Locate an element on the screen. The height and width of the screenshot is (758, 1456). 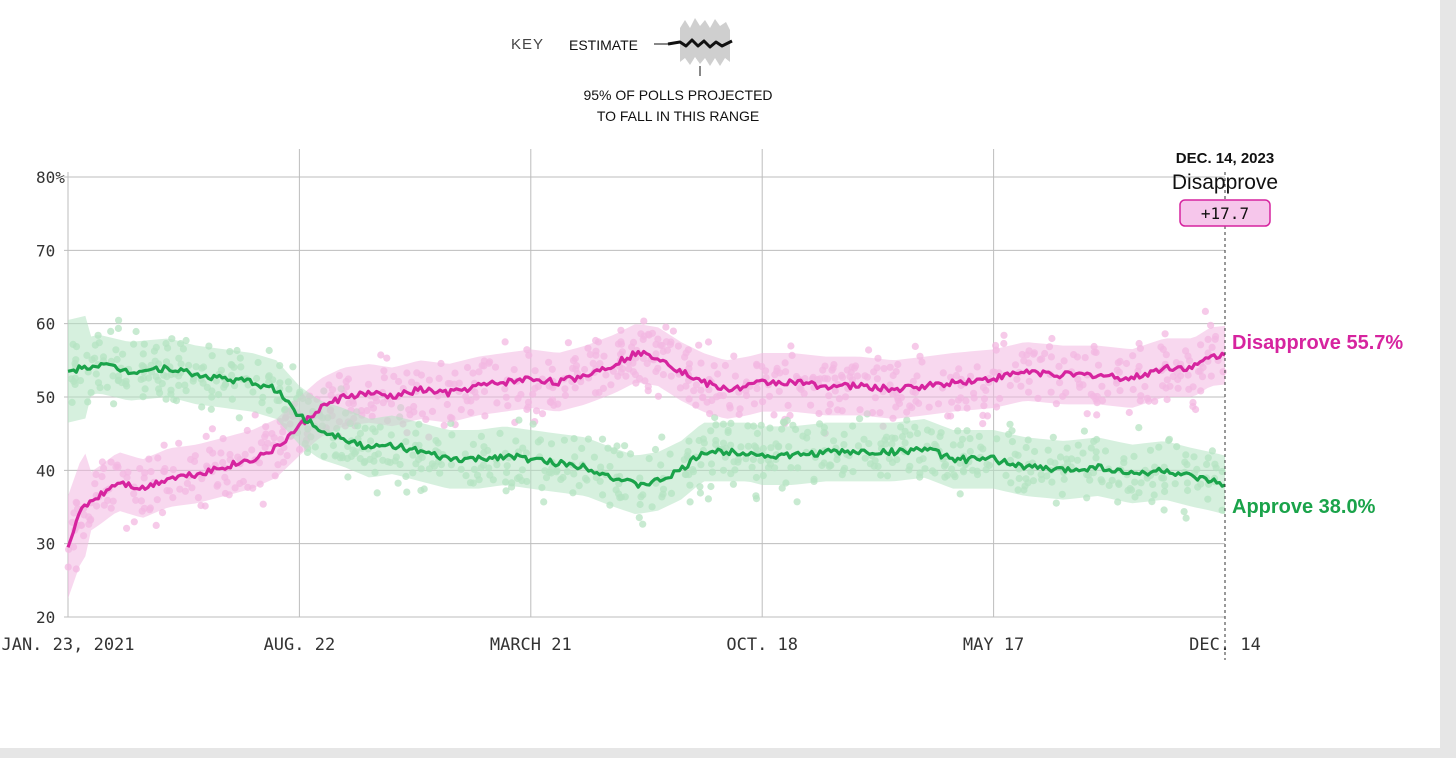
x-tick-label: DEC. 14 is located at coordinates (1225, 645).